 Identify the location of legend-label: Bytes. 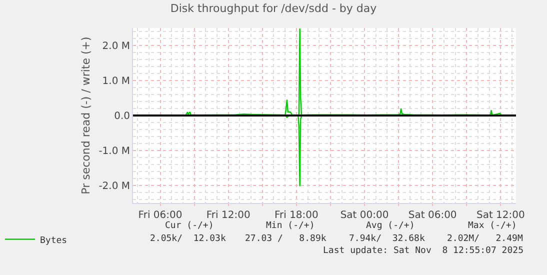
(54, 241).